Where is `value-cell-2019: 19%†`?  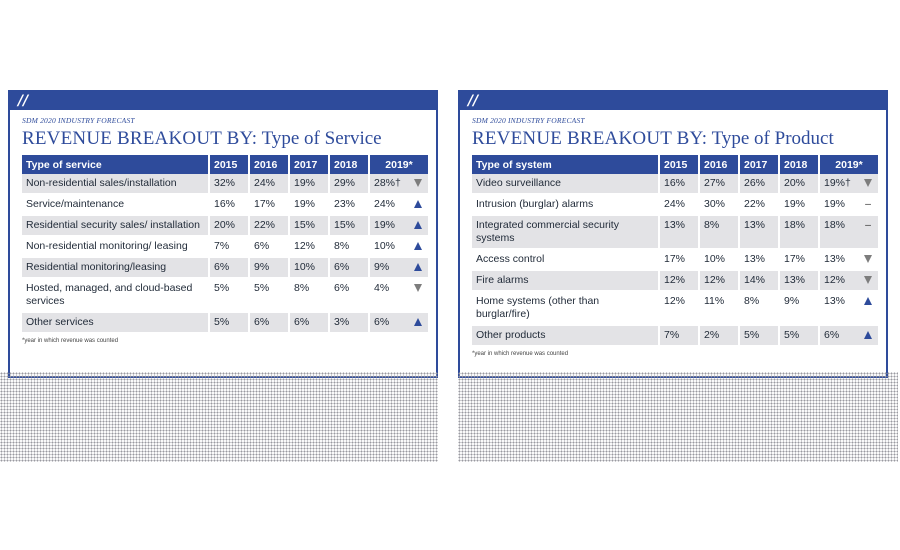 value-cell-2019: 19%† is located at coordinates (848, 184).